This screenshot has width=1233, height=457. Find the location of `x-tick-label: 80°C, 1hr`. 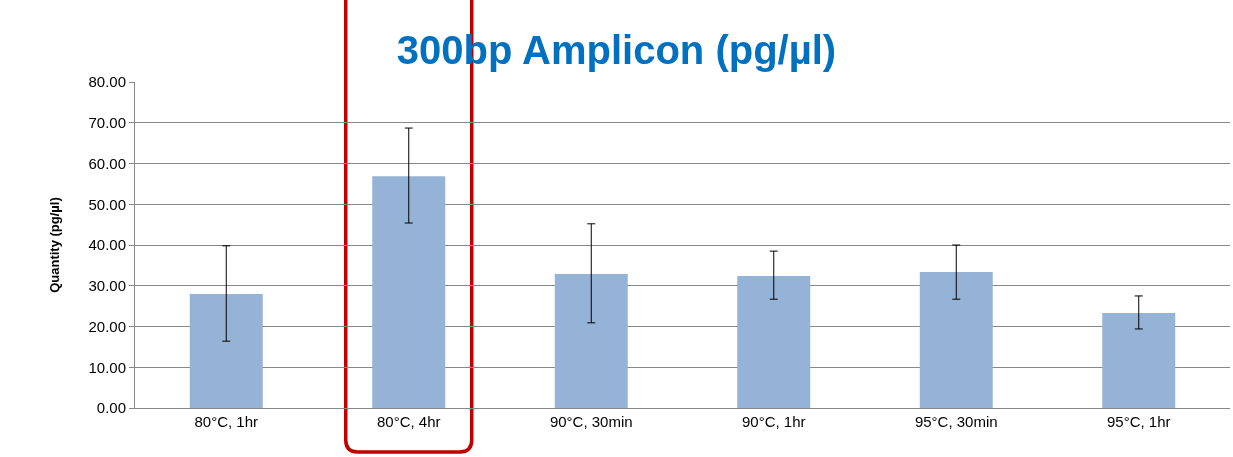

x-tick-label: 80°C, 1hr is located at coordinates (226, 421).